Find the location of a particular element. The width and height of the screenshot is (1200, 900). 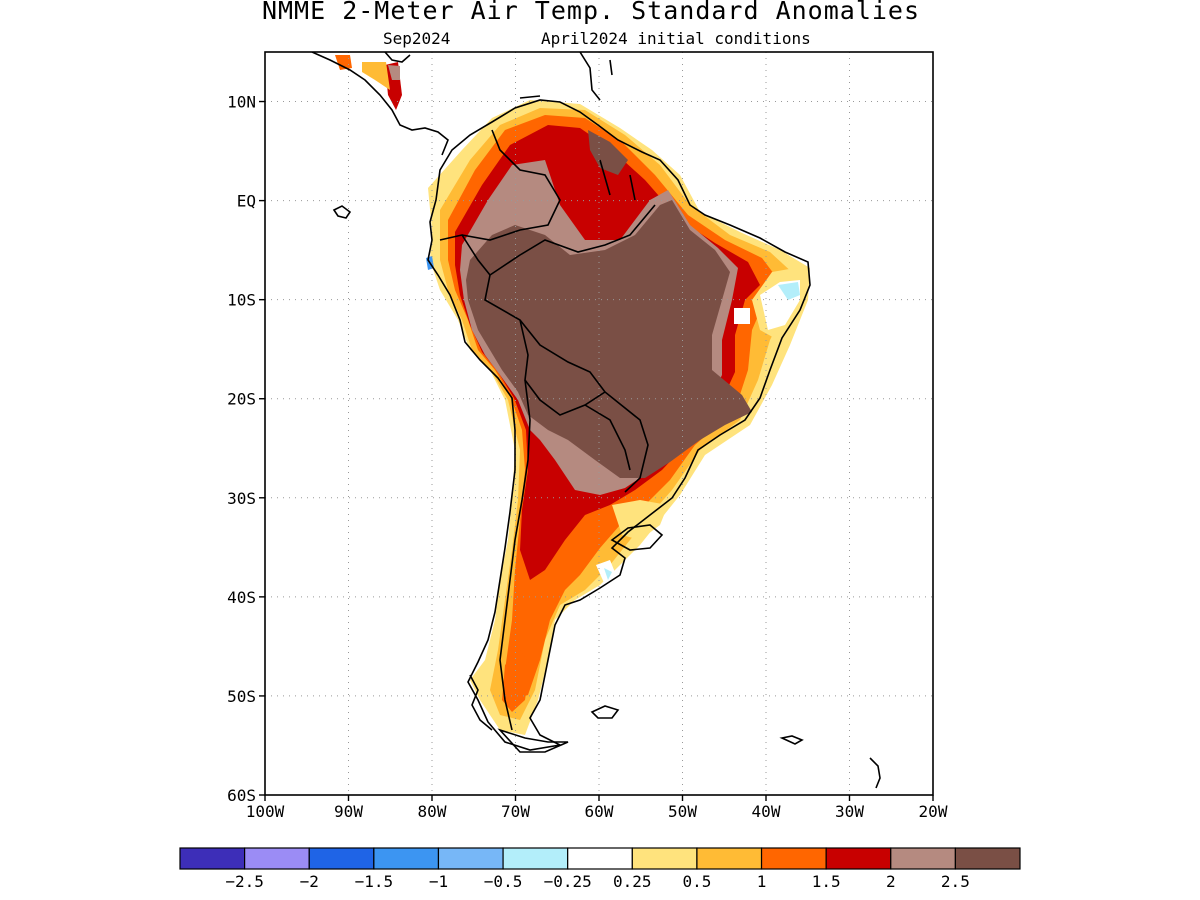

lat-tick-label: 10N is located at coordinates (241, 102).